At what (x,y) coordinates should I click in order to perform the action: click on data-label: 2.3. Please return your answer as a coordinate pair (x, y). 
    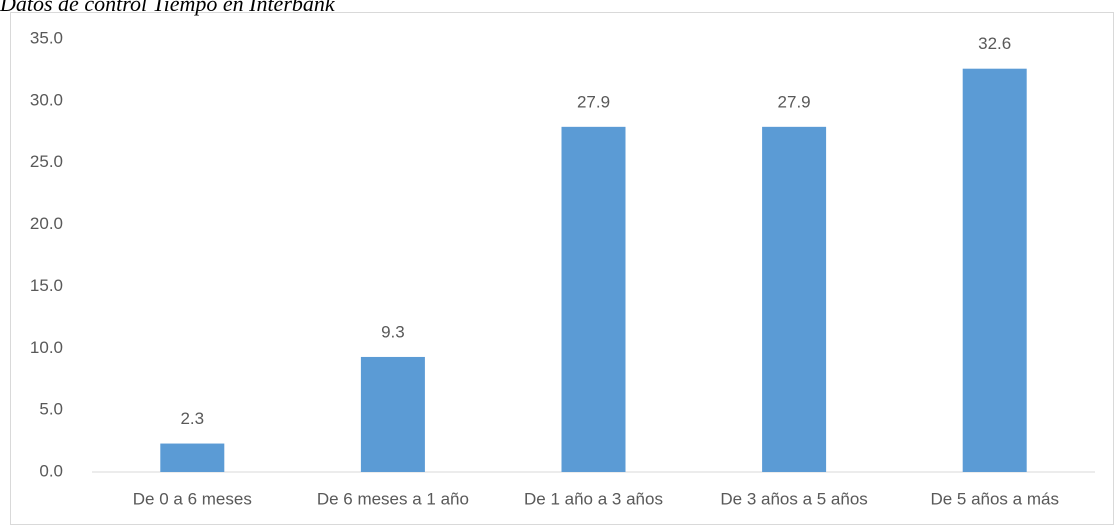
    Looking at the image, I should click on (192, 418).